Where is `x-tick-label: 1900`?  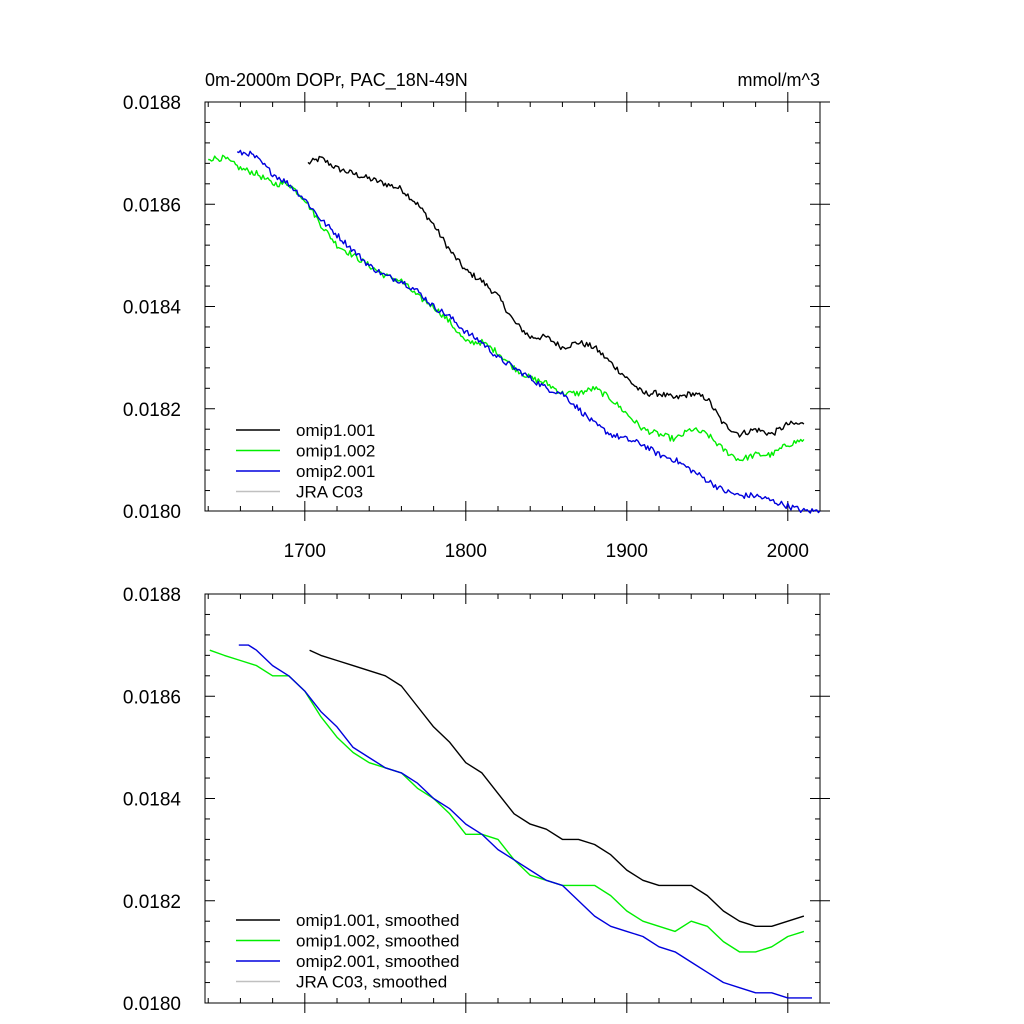
x-tick-label: 1900 is located at coordinates (627, 551).